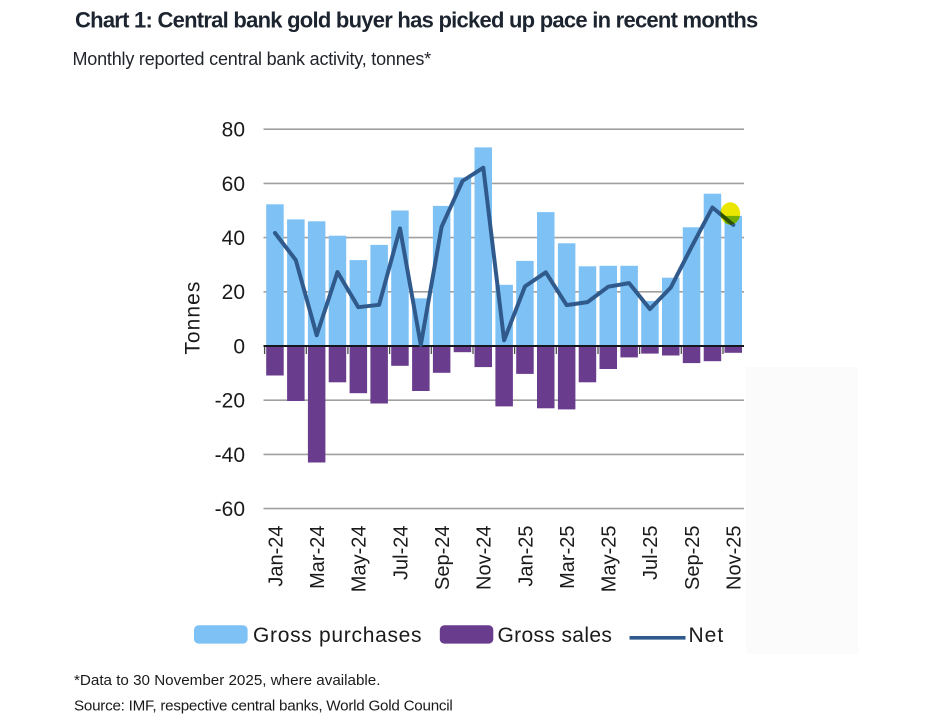 The height and width of the screenshot is (722, 940). What do you see at coordinates (233, 130) in the screenshot?
I see `svg-text: 80` at bounding box center [233, 130].